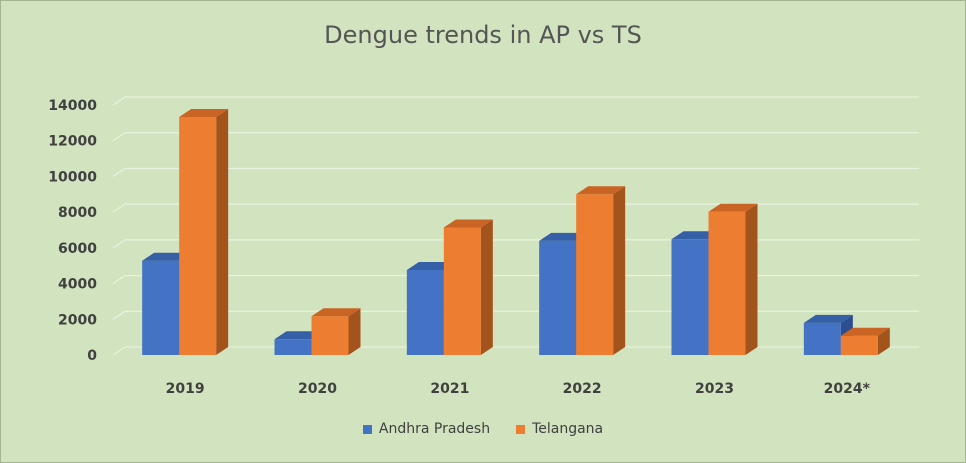 This screenshot has width=966, height=463. I want to click on legend-swatch-andhra-pradesh, so click(367, 429).